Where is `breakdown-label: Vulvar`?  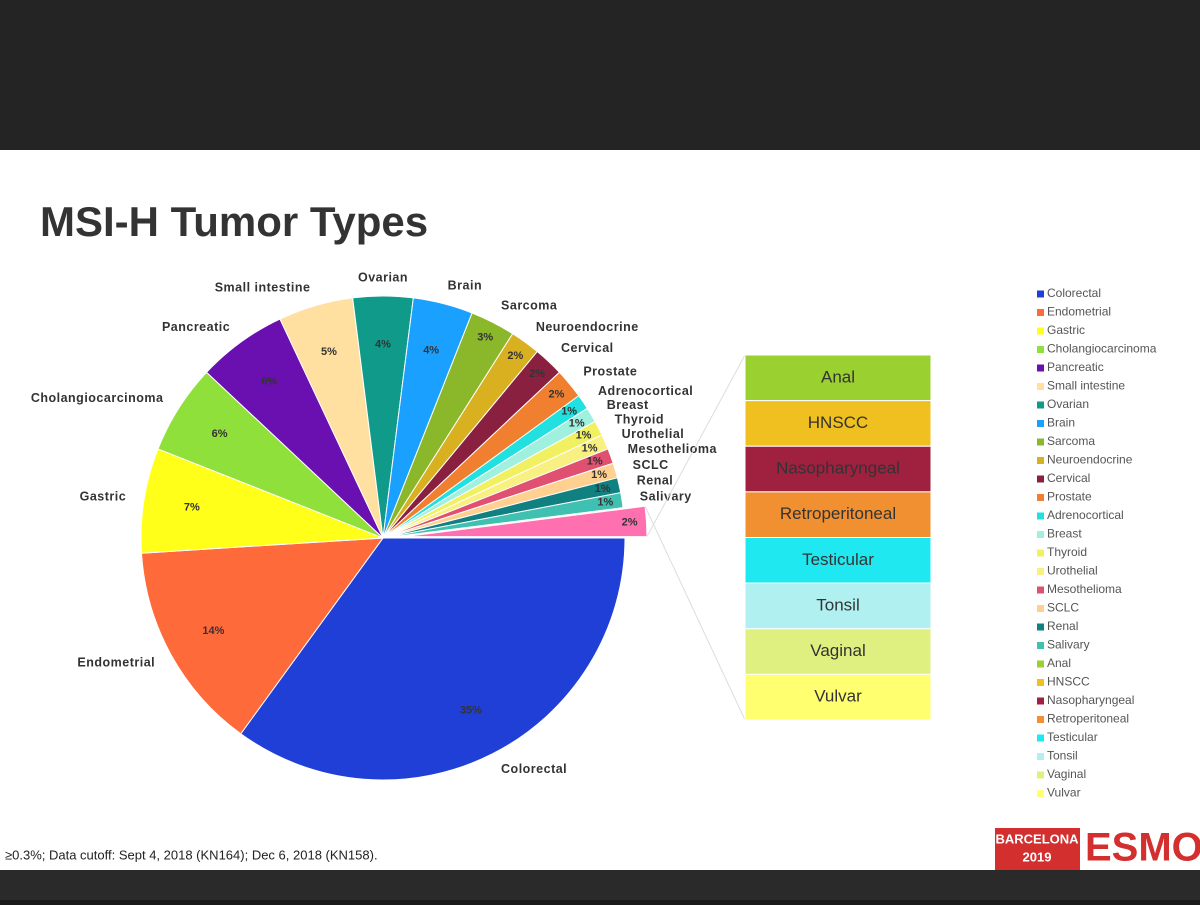
breakdown-label: Vulvar is located at coordinates (838, 696).